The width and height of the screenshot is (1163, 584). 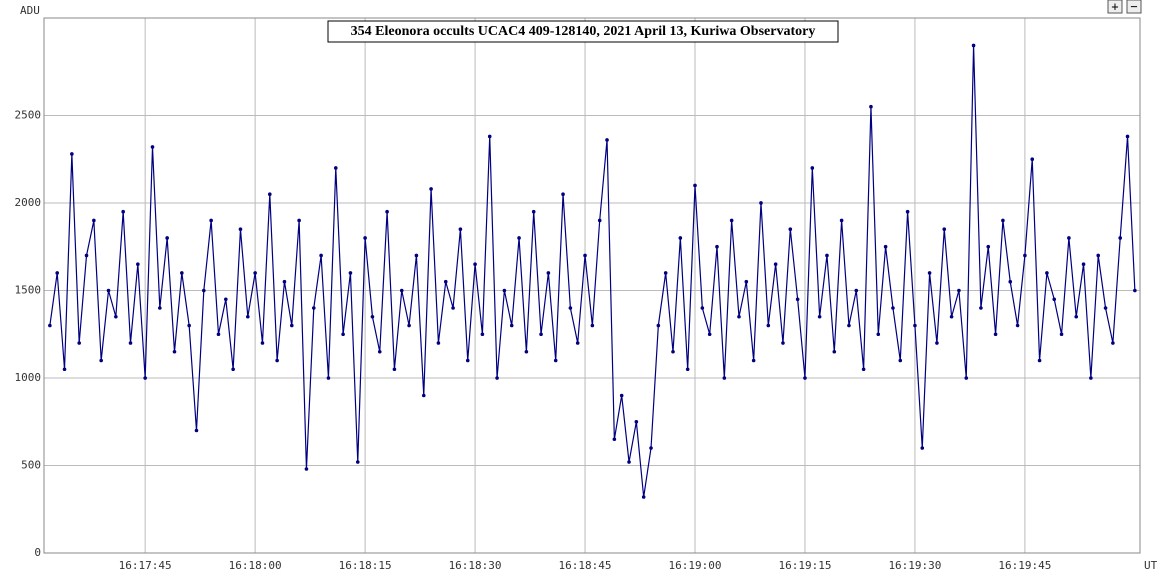 What do you see at coordinates (28, 377) in the screenshot?
I see `y-tick-label: 1000` at bounding box center [28, 377].